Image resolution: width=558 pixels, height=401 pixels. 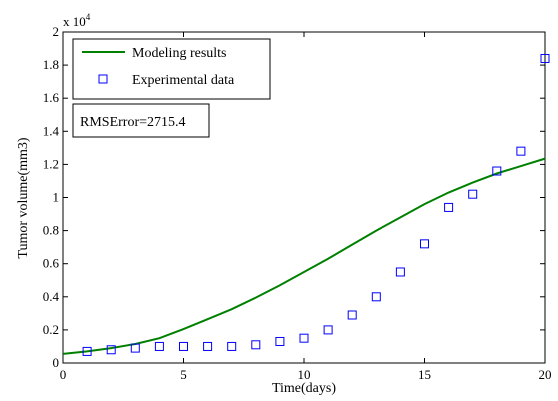 What do you see at coordinates (133, 122) in the screenshot?
I see `rms-error-annotation: RMSError=2715.4` at bounding box center [133, 122].